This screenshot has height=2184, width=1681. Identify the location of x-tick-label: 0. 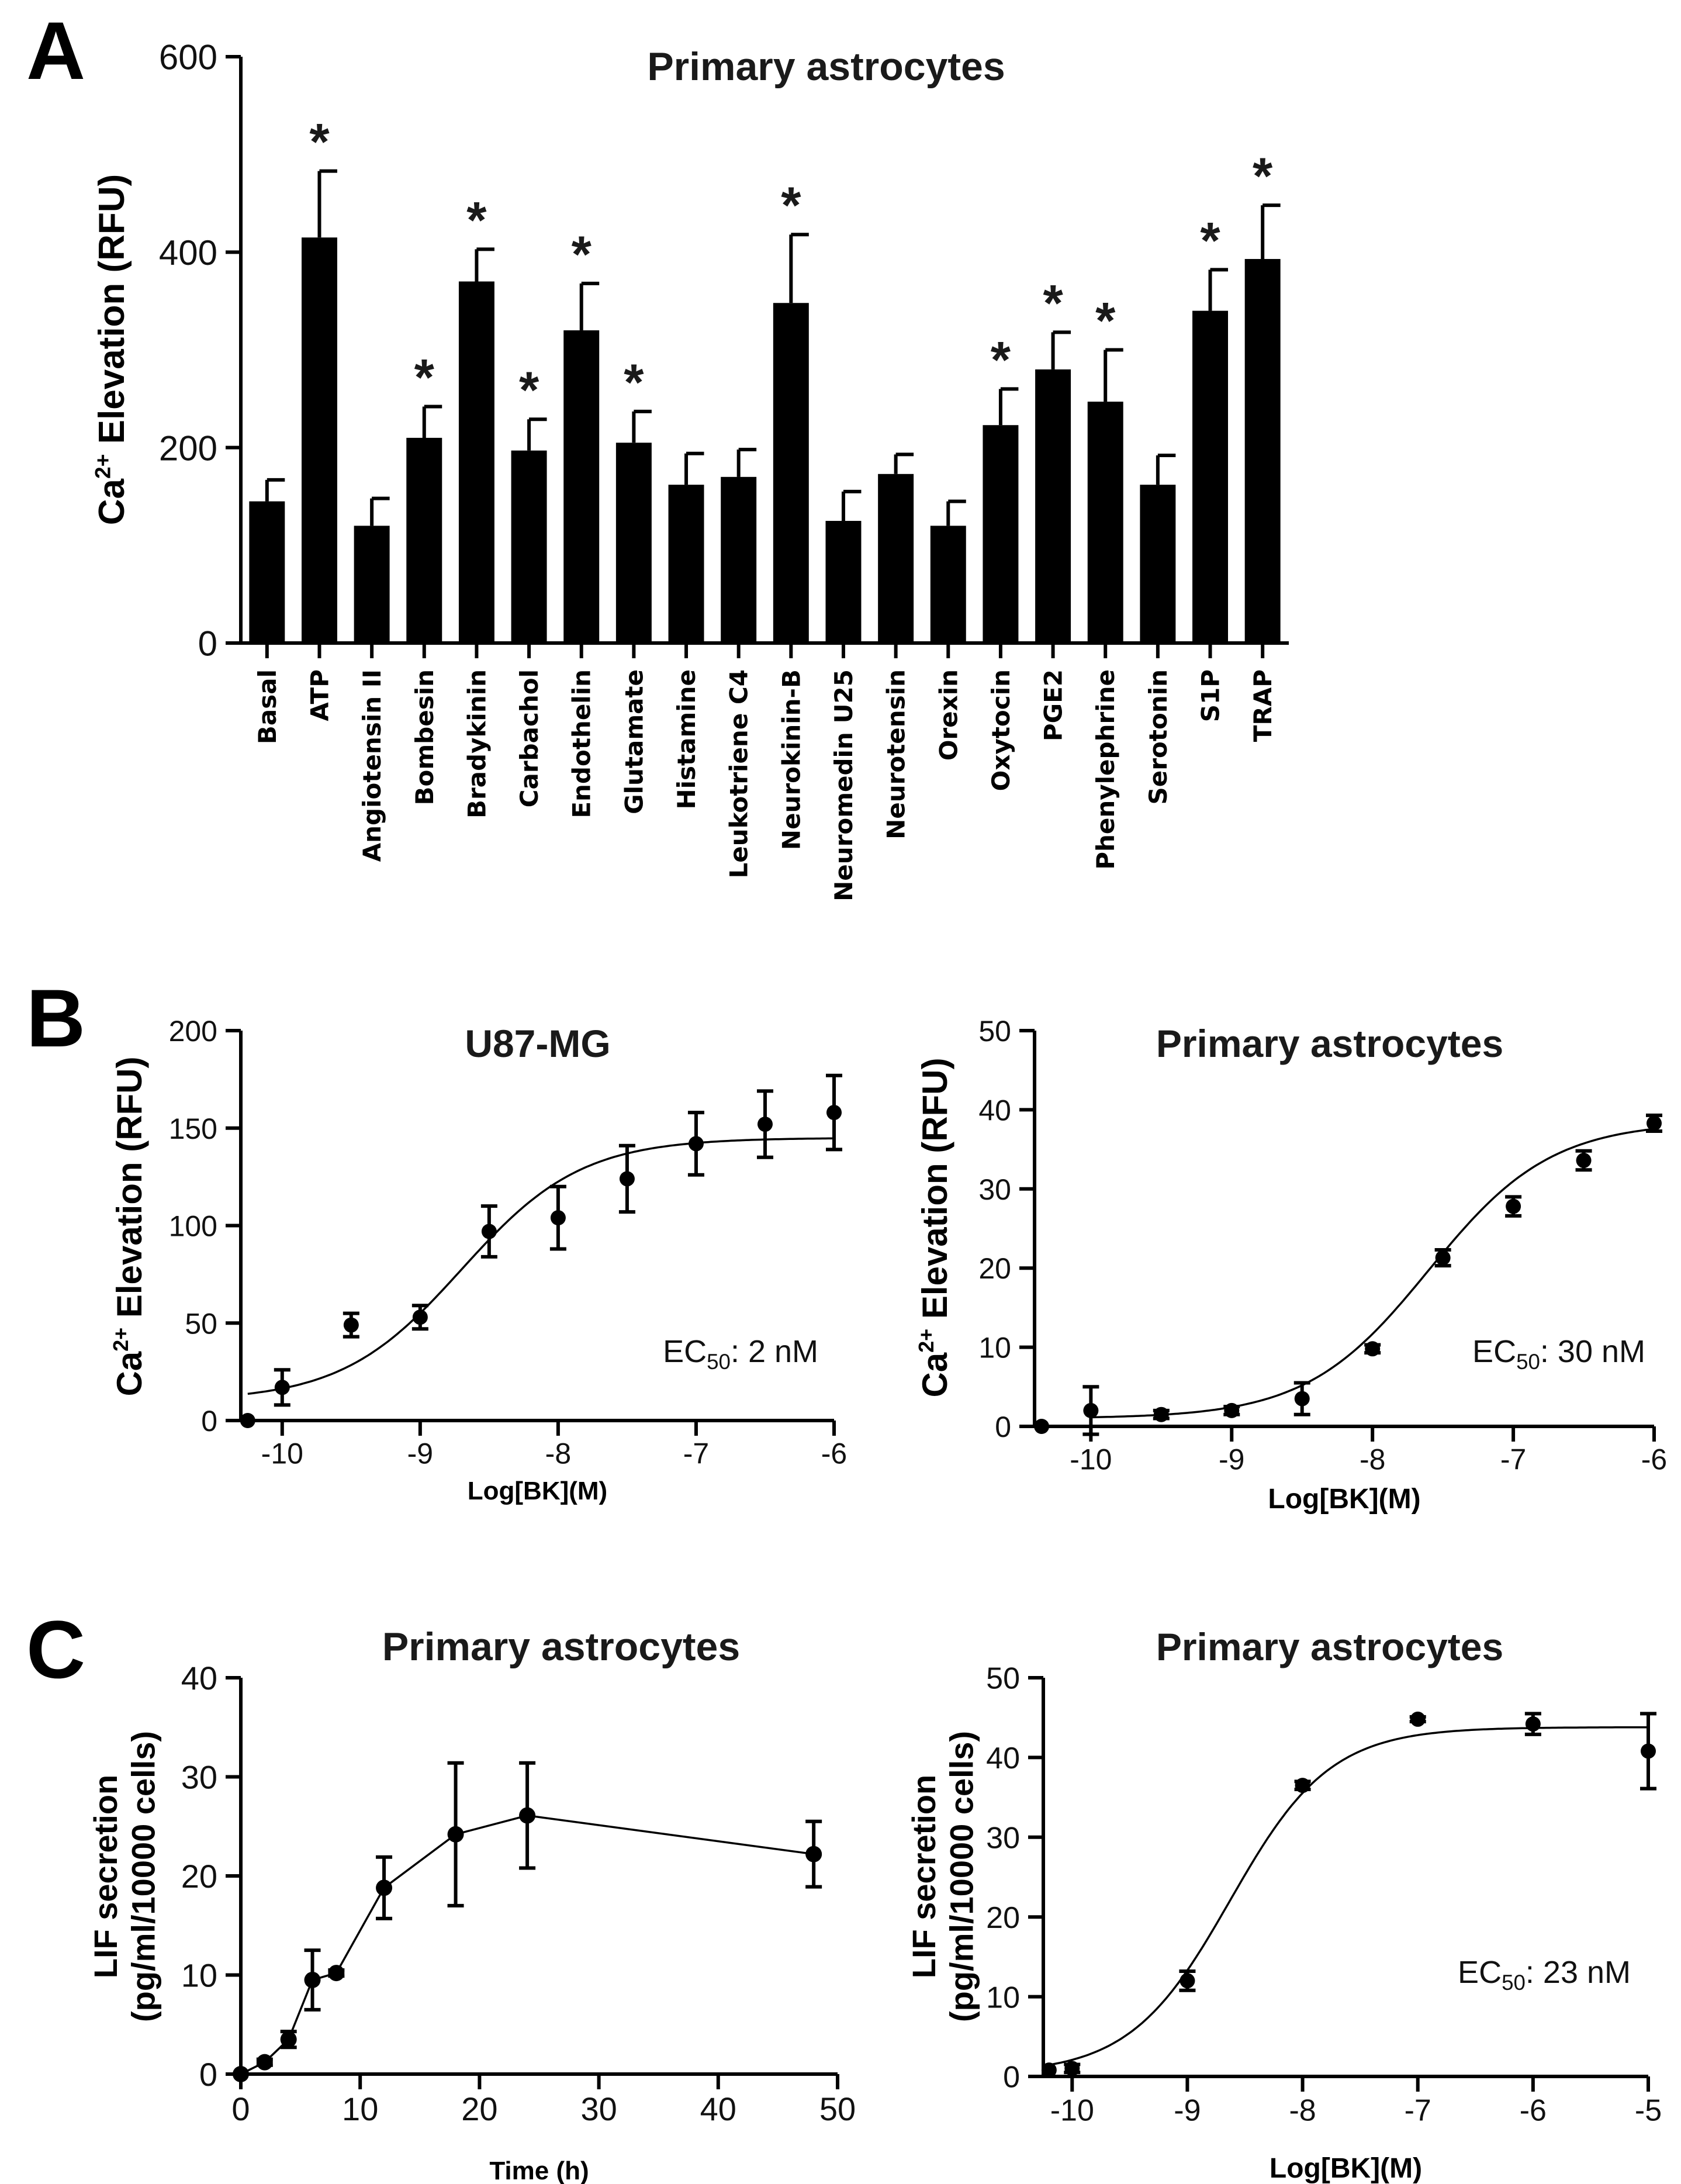
(240, 2108).